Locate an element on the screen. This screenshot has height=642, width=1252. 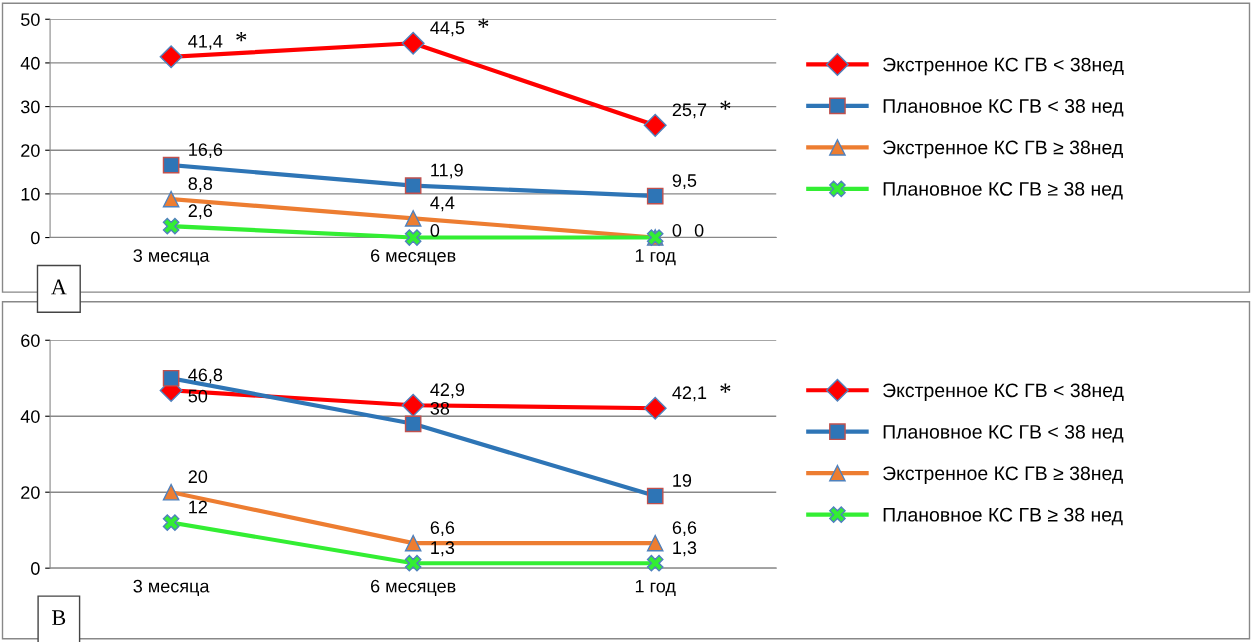
data-label: 20 is located at coordinates (198, 477).